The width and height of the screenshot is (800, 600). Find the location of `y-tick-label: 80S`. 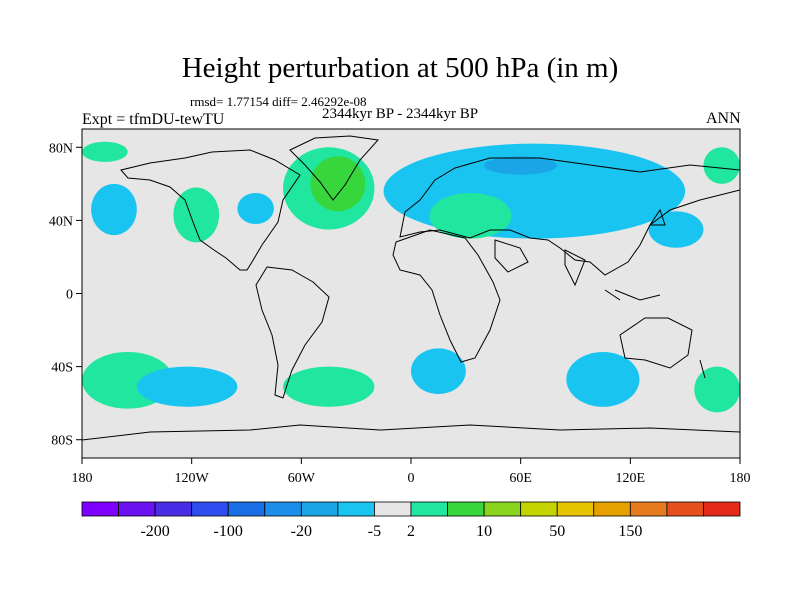

y-tick-label: 80S is located at coordinates (62, 441).